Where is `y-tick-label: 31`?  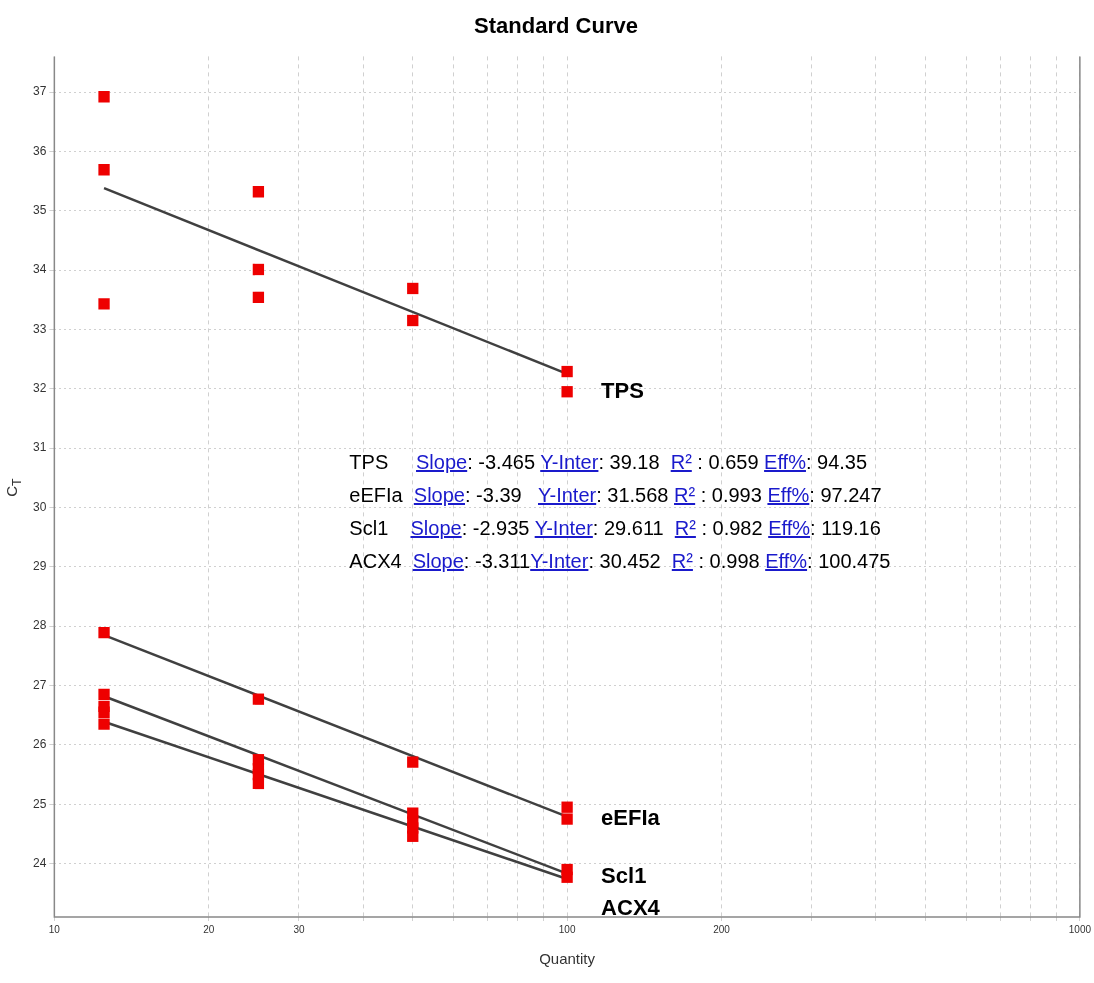
y-tick-label: 31 is located at coordinates (39, 447).